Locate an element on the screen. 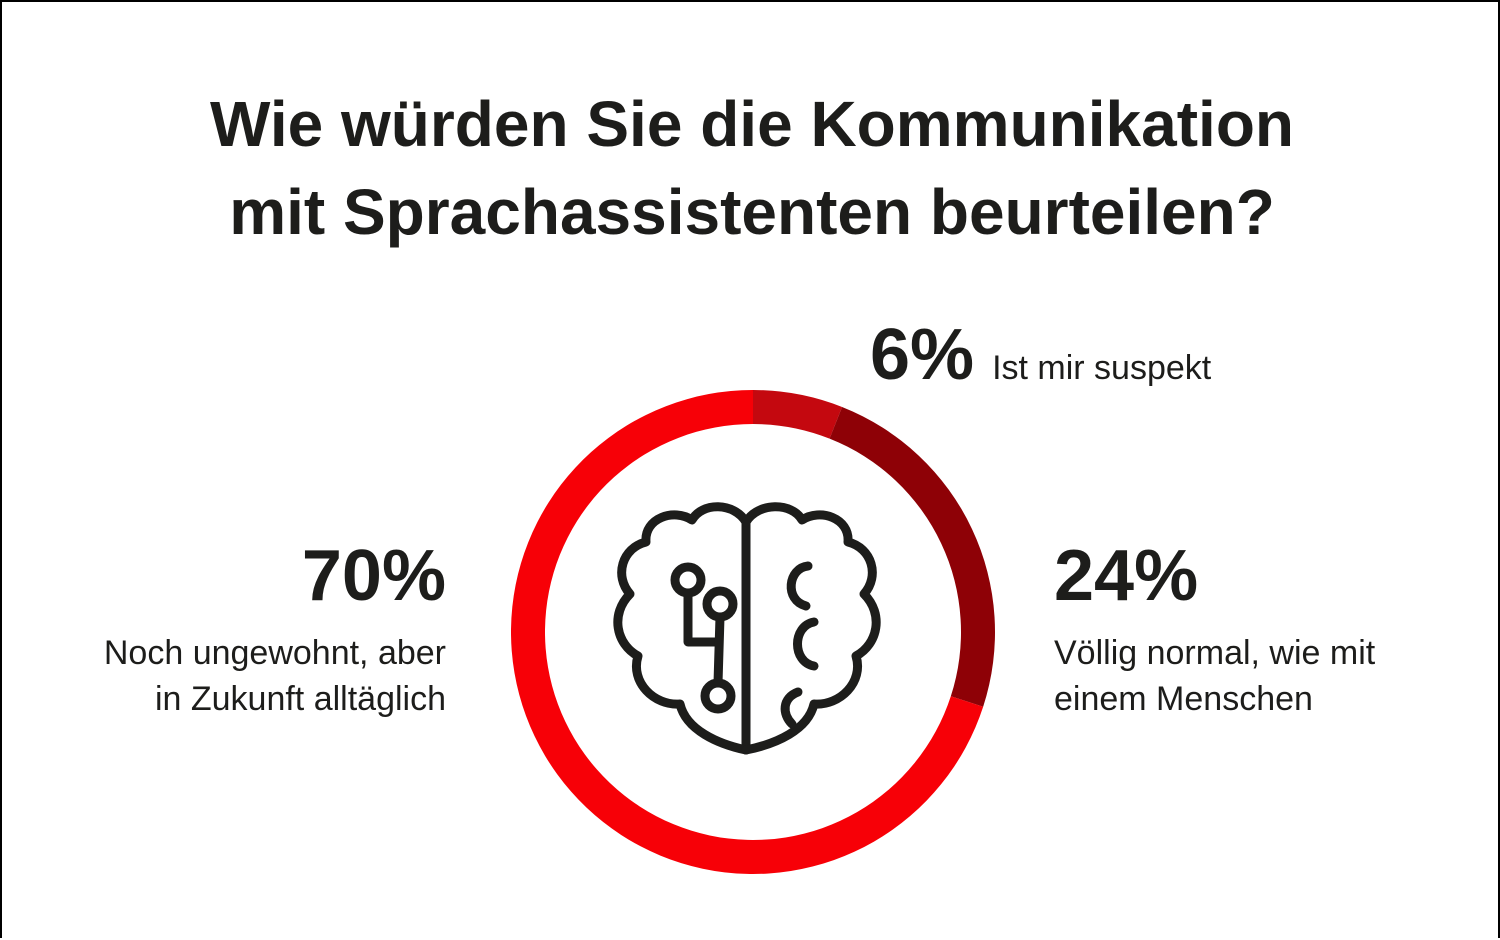 Image resolution: width=1500 pixels, height=940 pixels. label-6-percent: 6% Ist mir suspekt is located at coordinates (1040, 355).